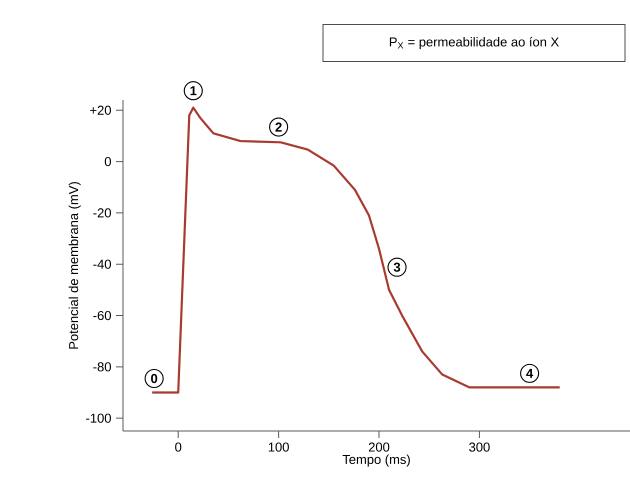 Image resolution: width=630 pixels, height=495 pixels. What do you see at coordinates (193, 91) in the screenshot?
I see `annotation: 1` at bounding box center [193, 91].